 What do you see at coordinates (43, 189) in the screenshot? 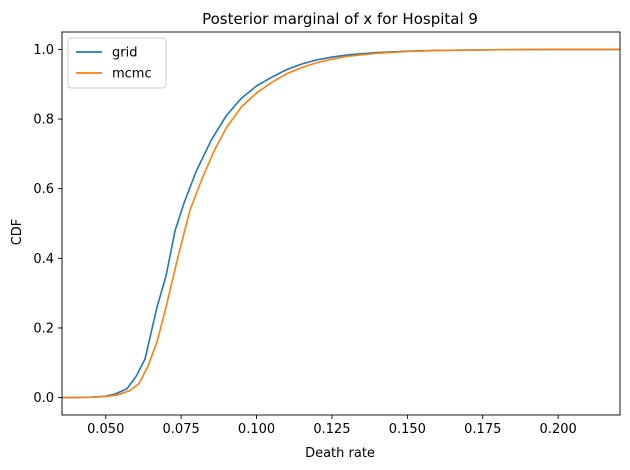
I see `y-tick-label: 0.6` at bounding box center [43, 189].